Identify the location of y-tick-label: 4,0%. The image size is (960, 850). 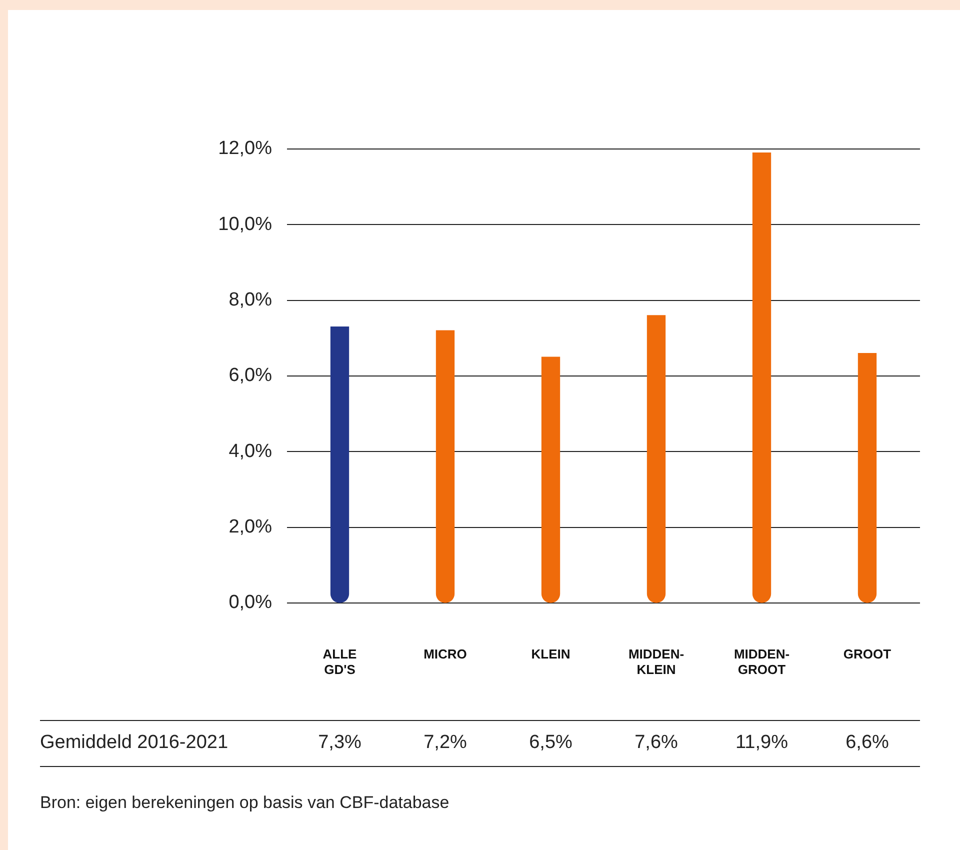
(250, 451).